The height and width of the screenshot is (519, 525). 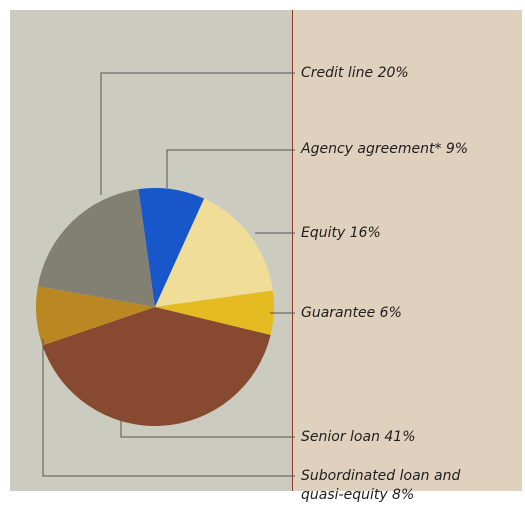 What do you see at coordinates (214, 252) in the screenshot?
I see `pie-slice-equity` at bounding box center [214, 252].